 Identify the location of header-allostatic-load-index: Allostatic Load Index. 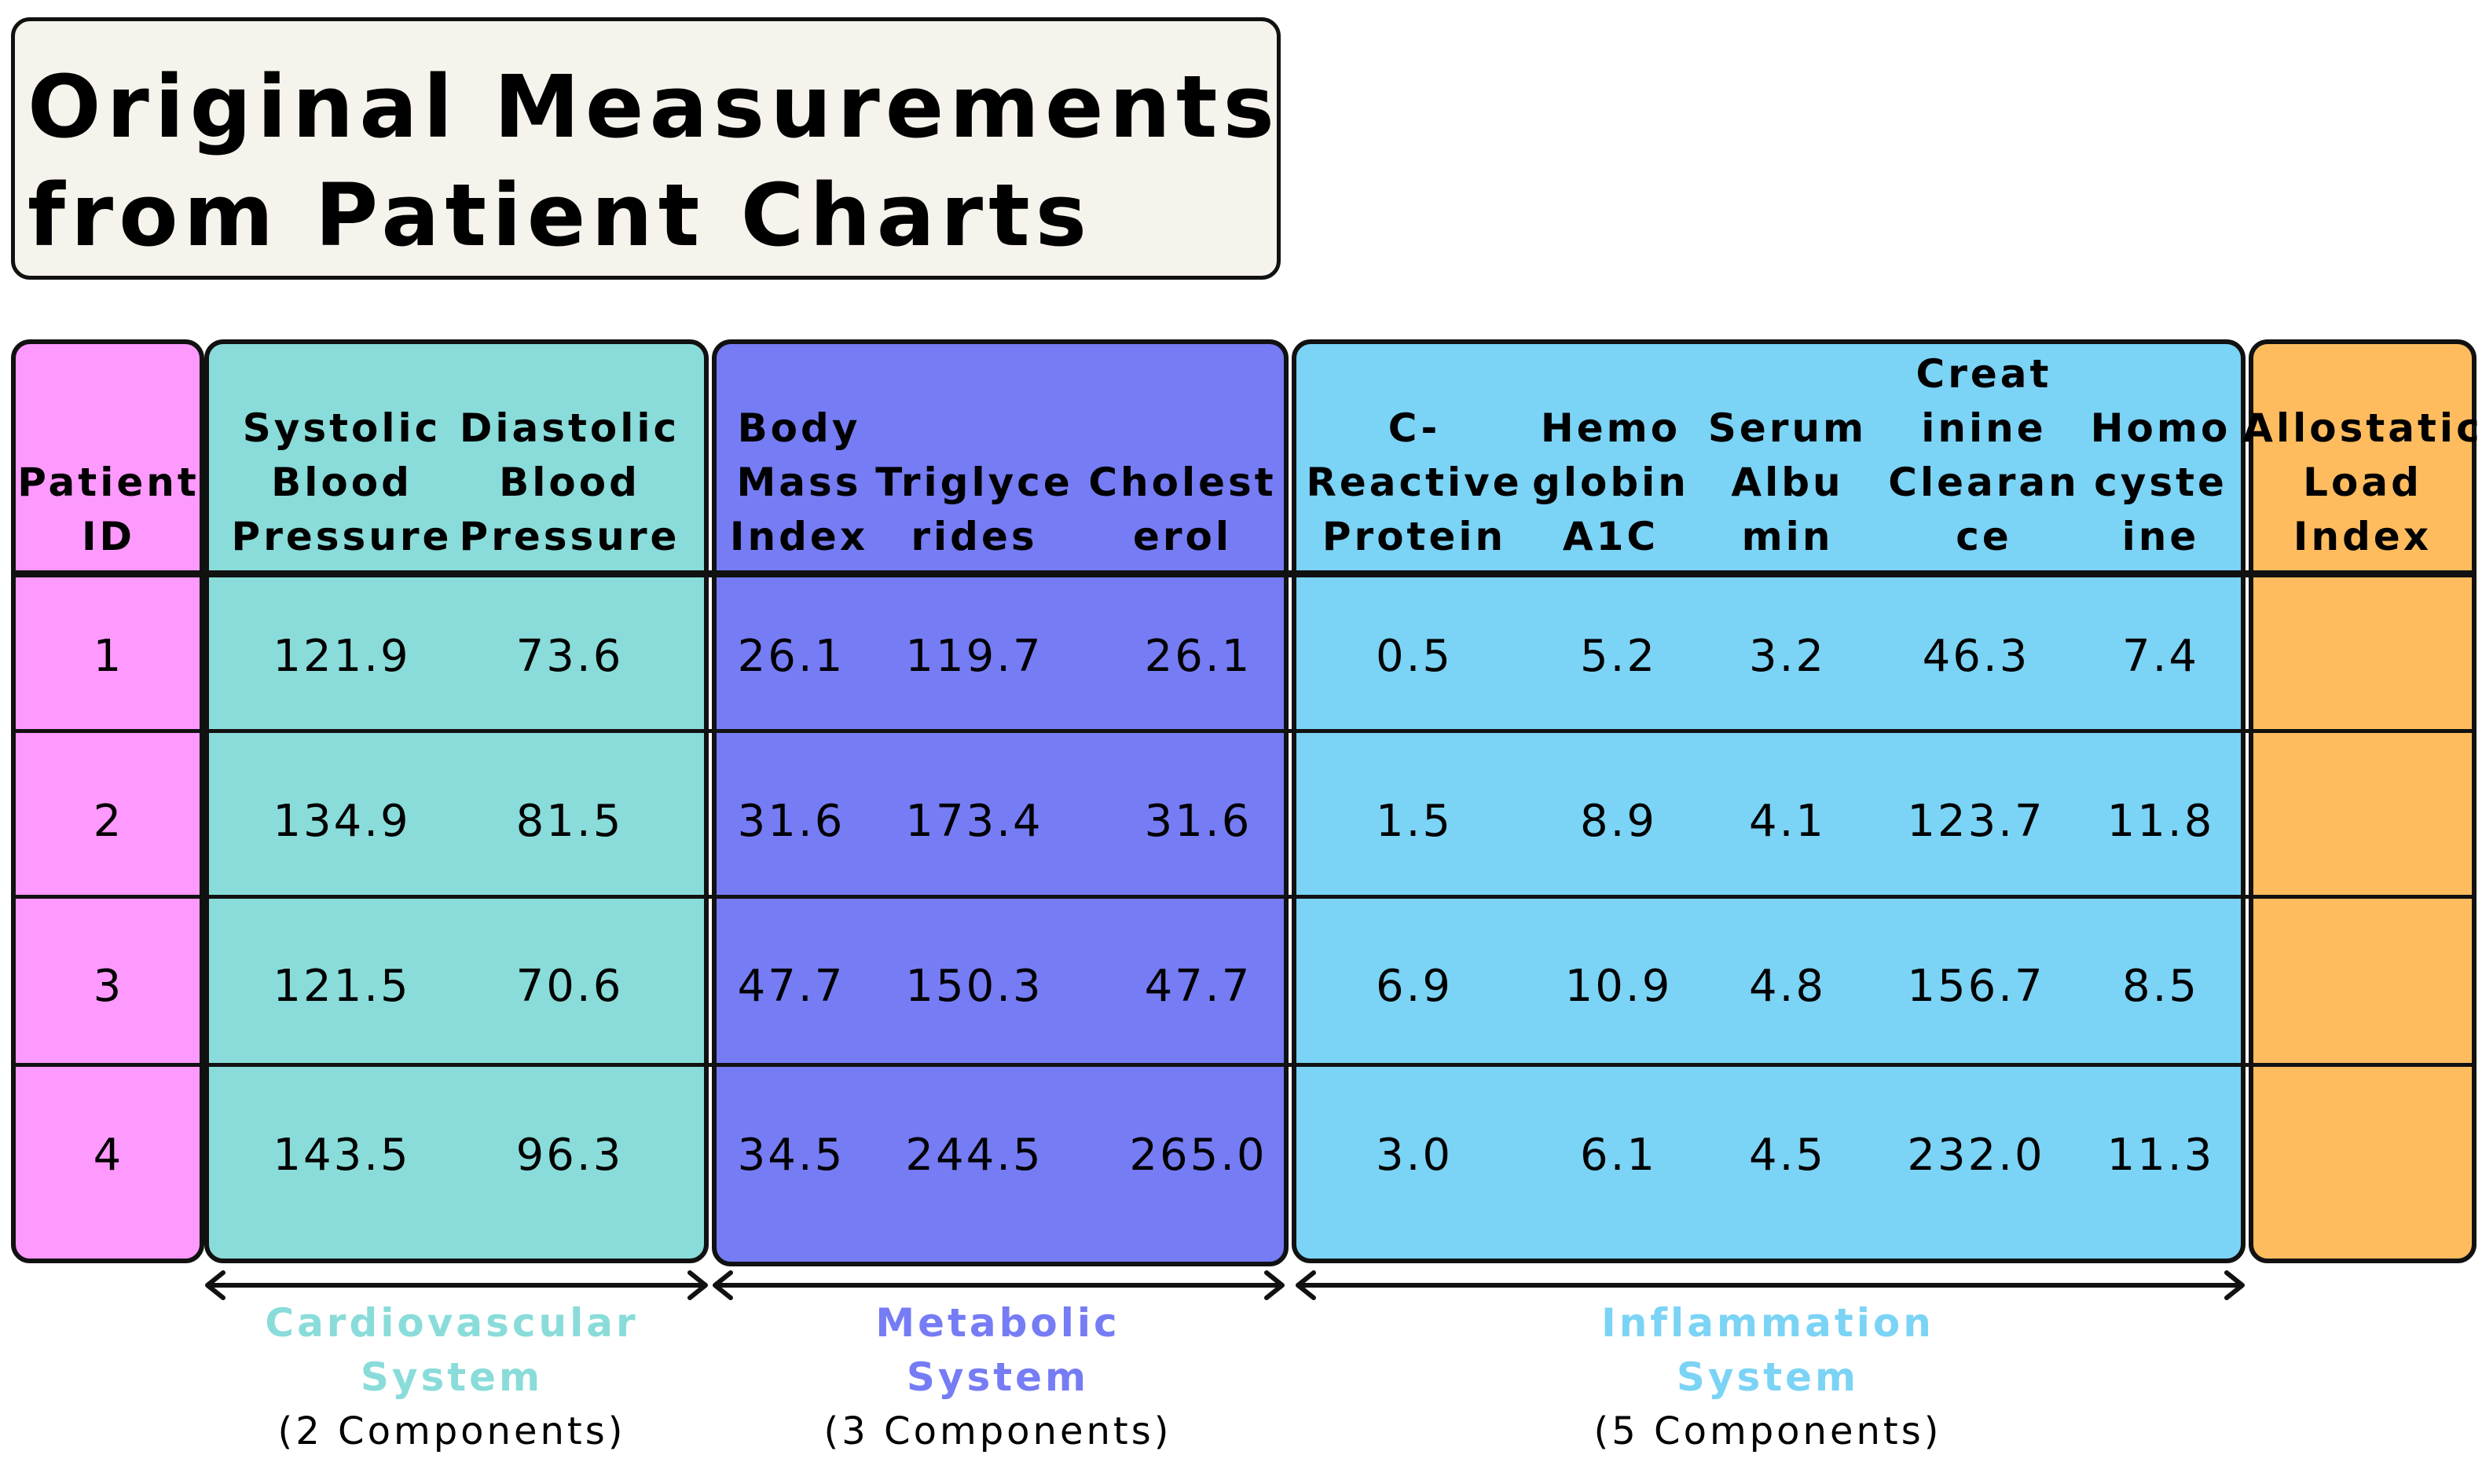
(2362, 482).